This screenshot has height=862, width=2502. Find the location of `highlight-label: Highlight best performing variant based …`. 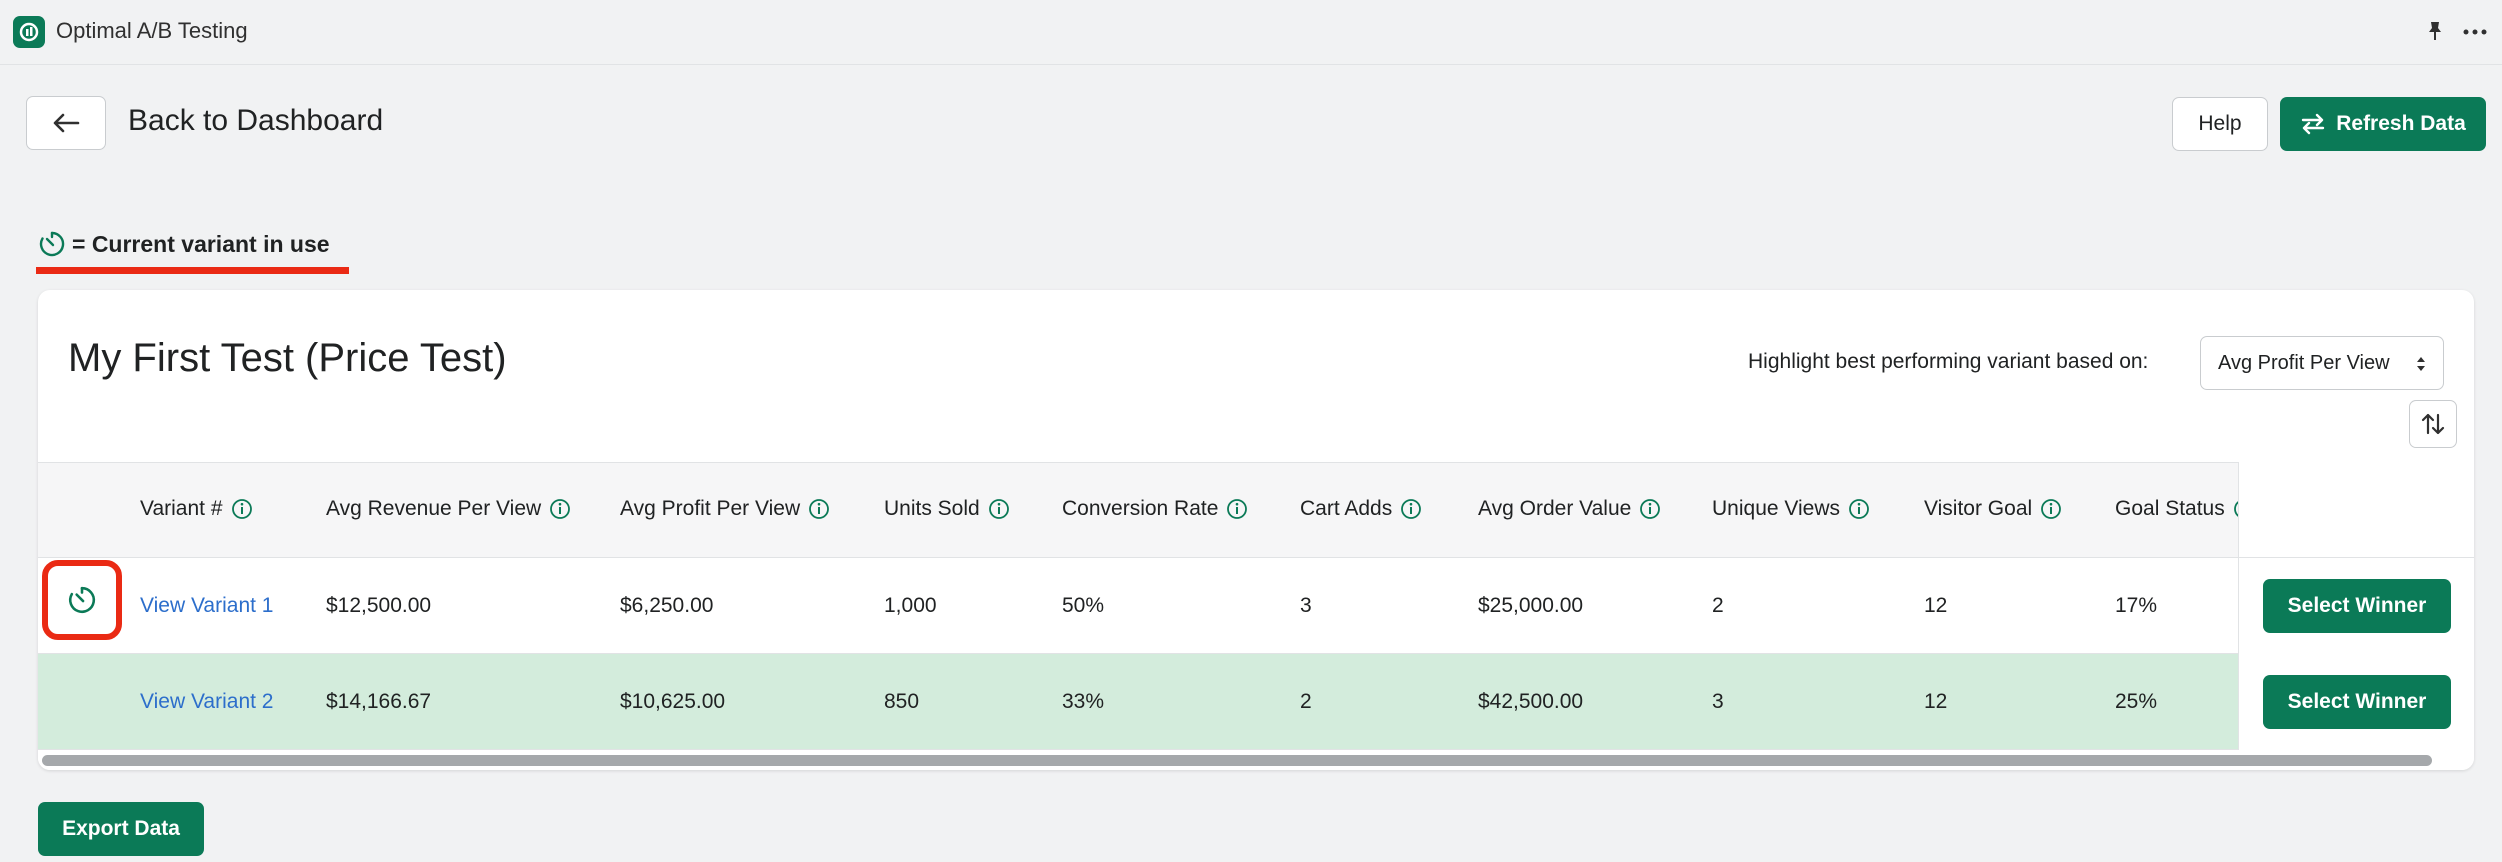

highlight-label: Highlight best performing variant based … is located at coordinates (1948, 361).